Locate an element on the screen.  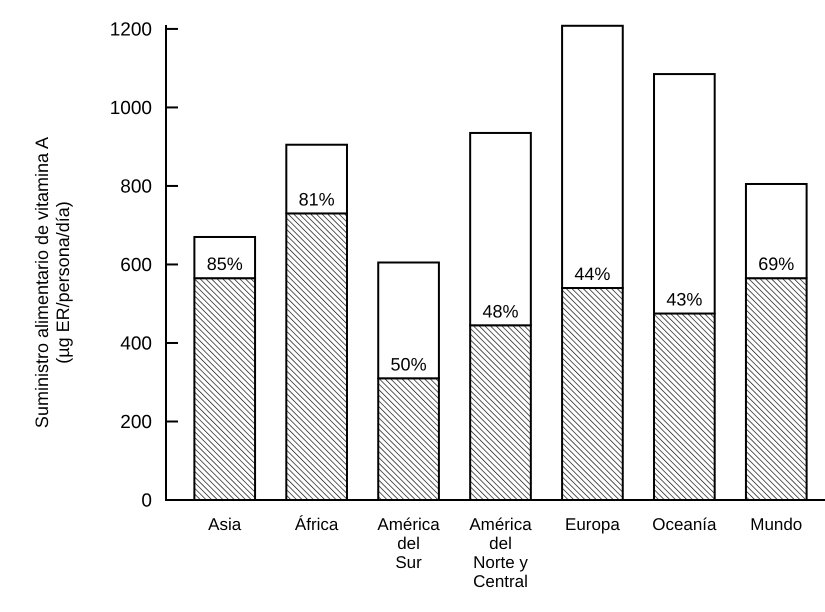
annotation: 43% is located at coordinates (684, 300).